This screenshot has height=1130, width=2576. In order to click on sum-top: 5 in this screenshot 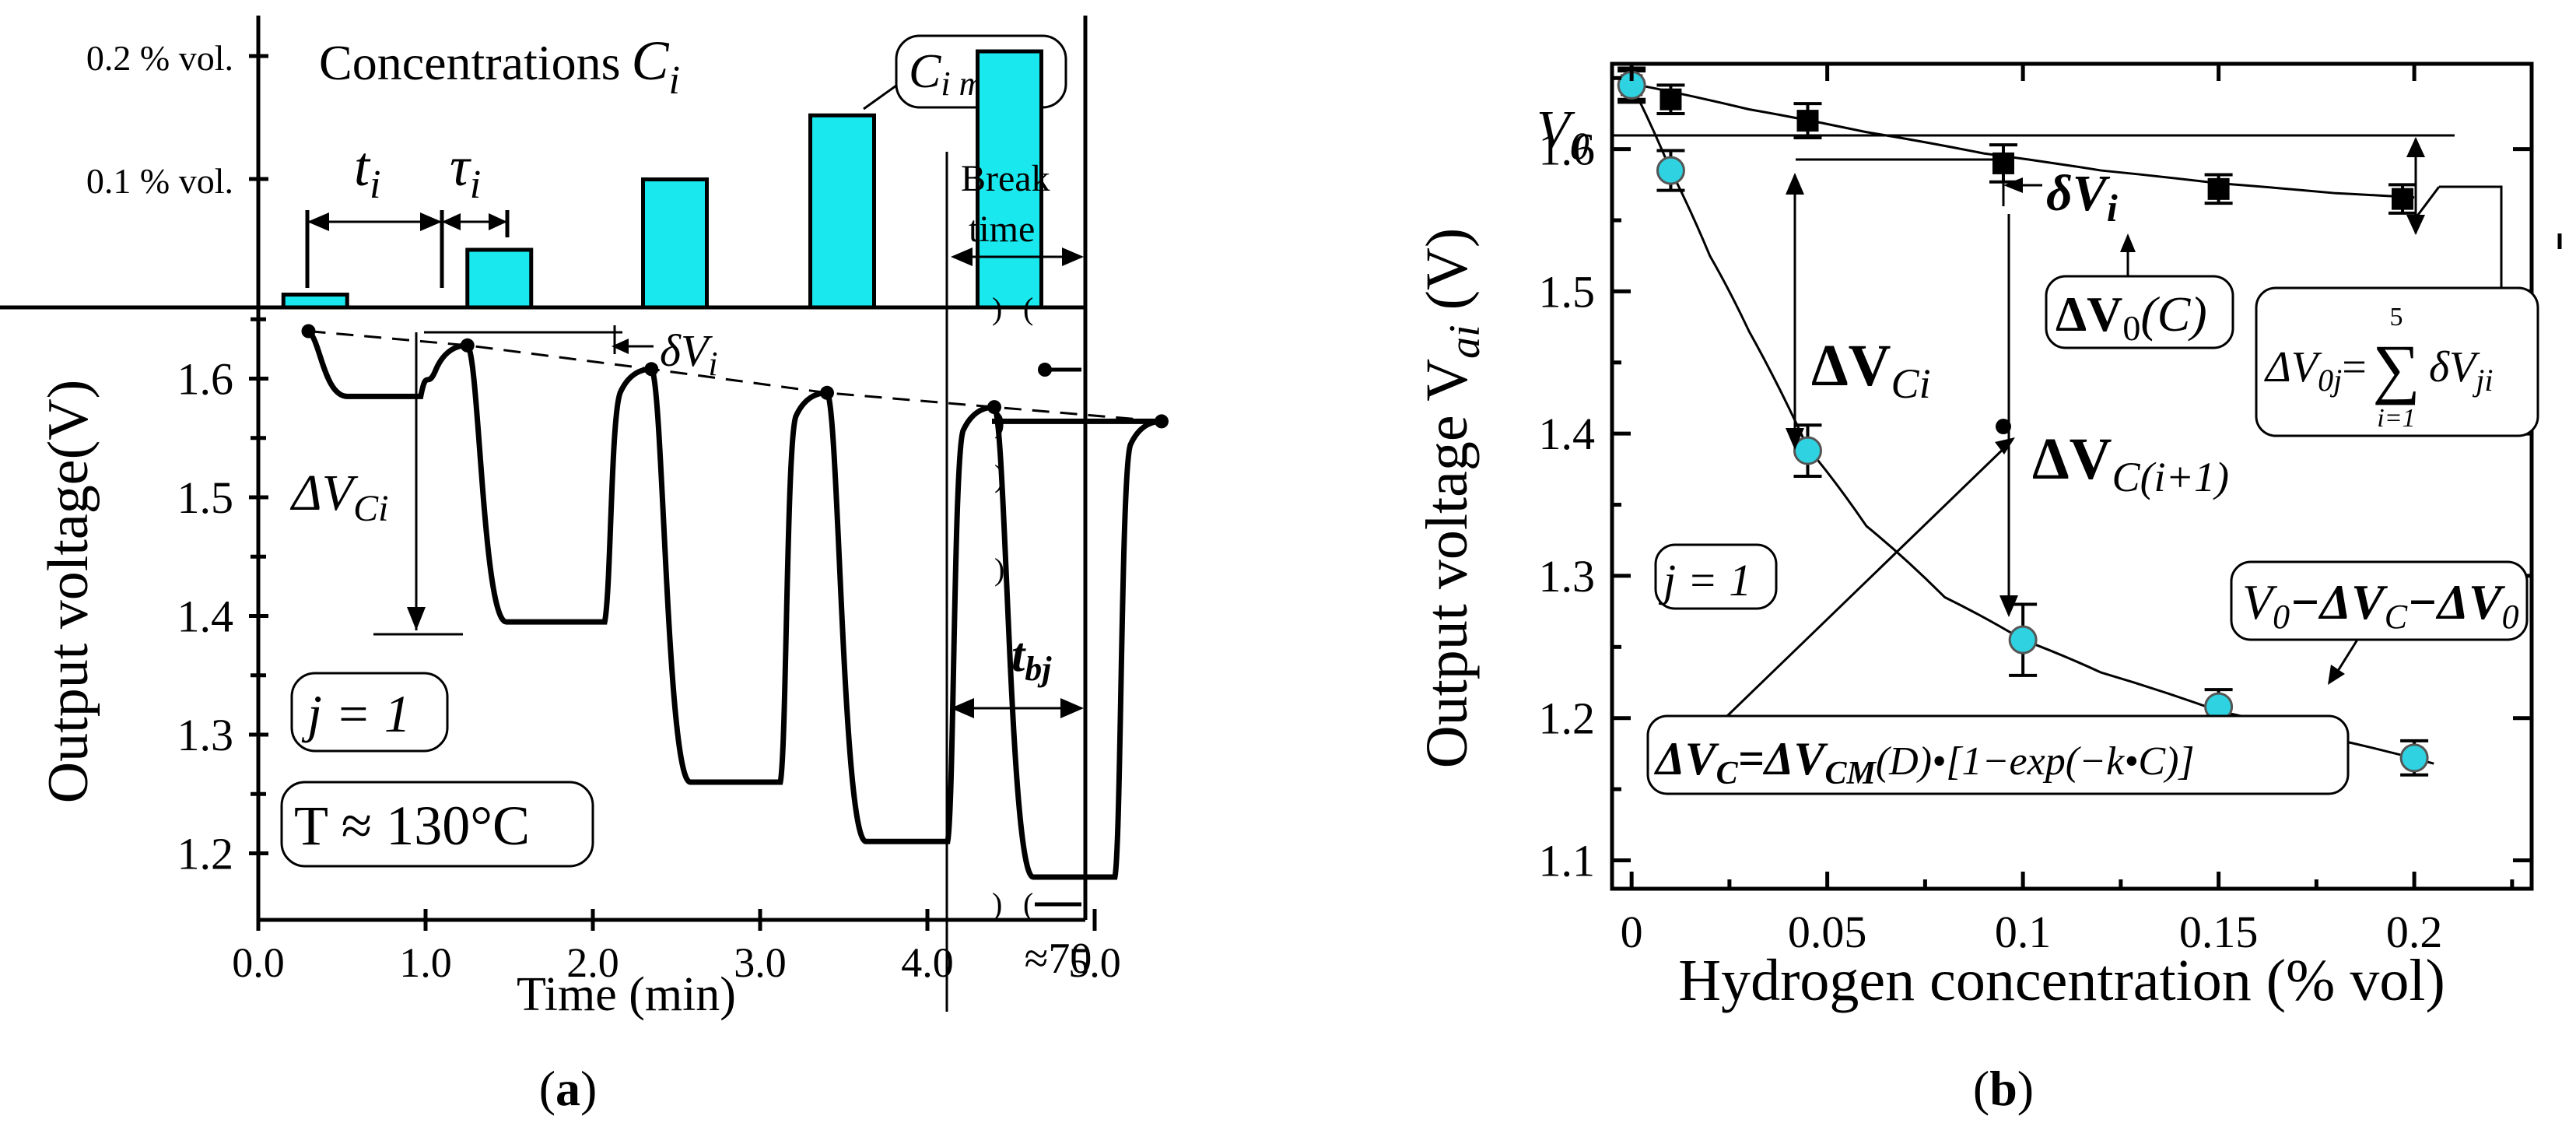, I will do `click(2397, 317)`.